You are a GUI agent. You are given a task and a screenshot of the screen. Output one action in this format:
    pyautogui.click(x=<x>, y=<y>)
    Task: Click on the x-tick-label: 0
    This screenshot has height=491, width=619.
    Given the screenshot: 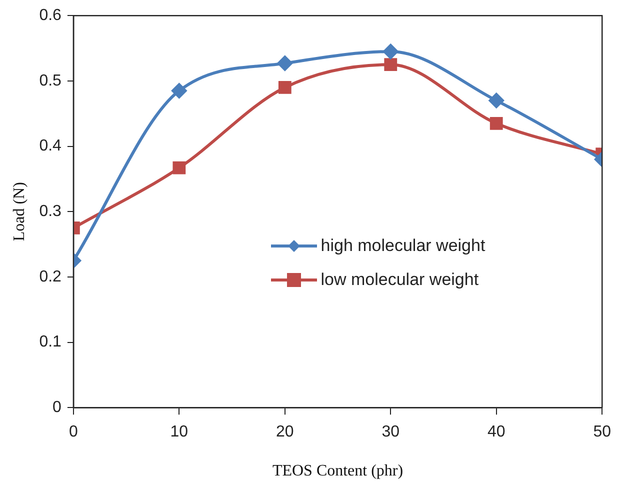 What is the action you would take?
    pyautogui.click(x=73, y=432)
    